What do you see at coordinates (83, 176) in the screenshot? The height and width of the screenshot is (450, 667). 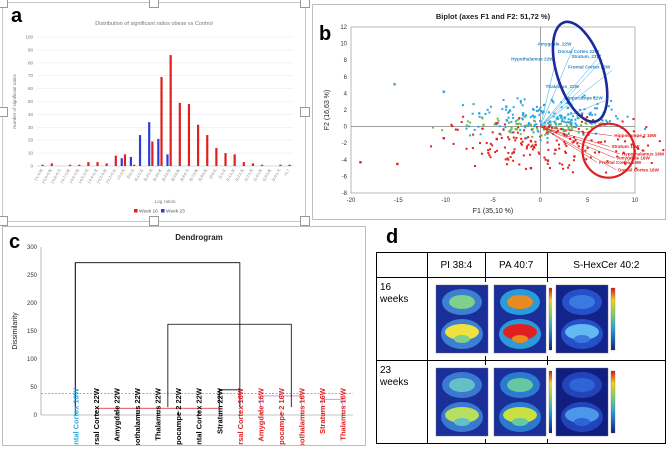 I see `x-tick-label: [-0,5;-0,4[` at bounding box center [83, 176].